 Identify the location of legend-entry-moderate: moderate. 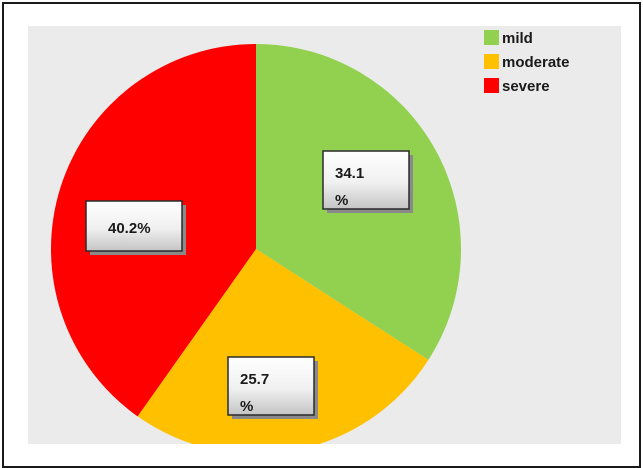
(527, 62).